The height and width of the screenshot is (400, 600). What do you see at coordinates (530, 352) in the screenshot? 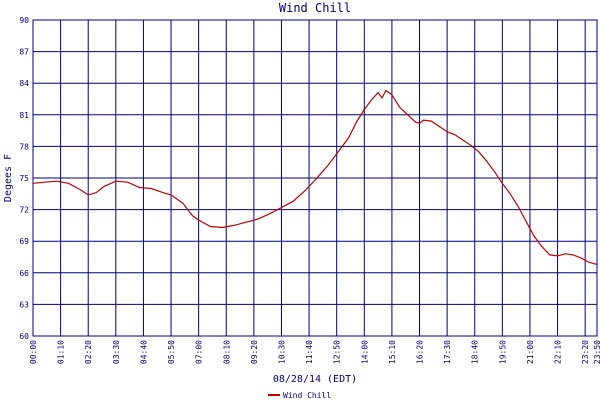
I see `x-tick-label: 21:00` at bounding box center [530, 352].